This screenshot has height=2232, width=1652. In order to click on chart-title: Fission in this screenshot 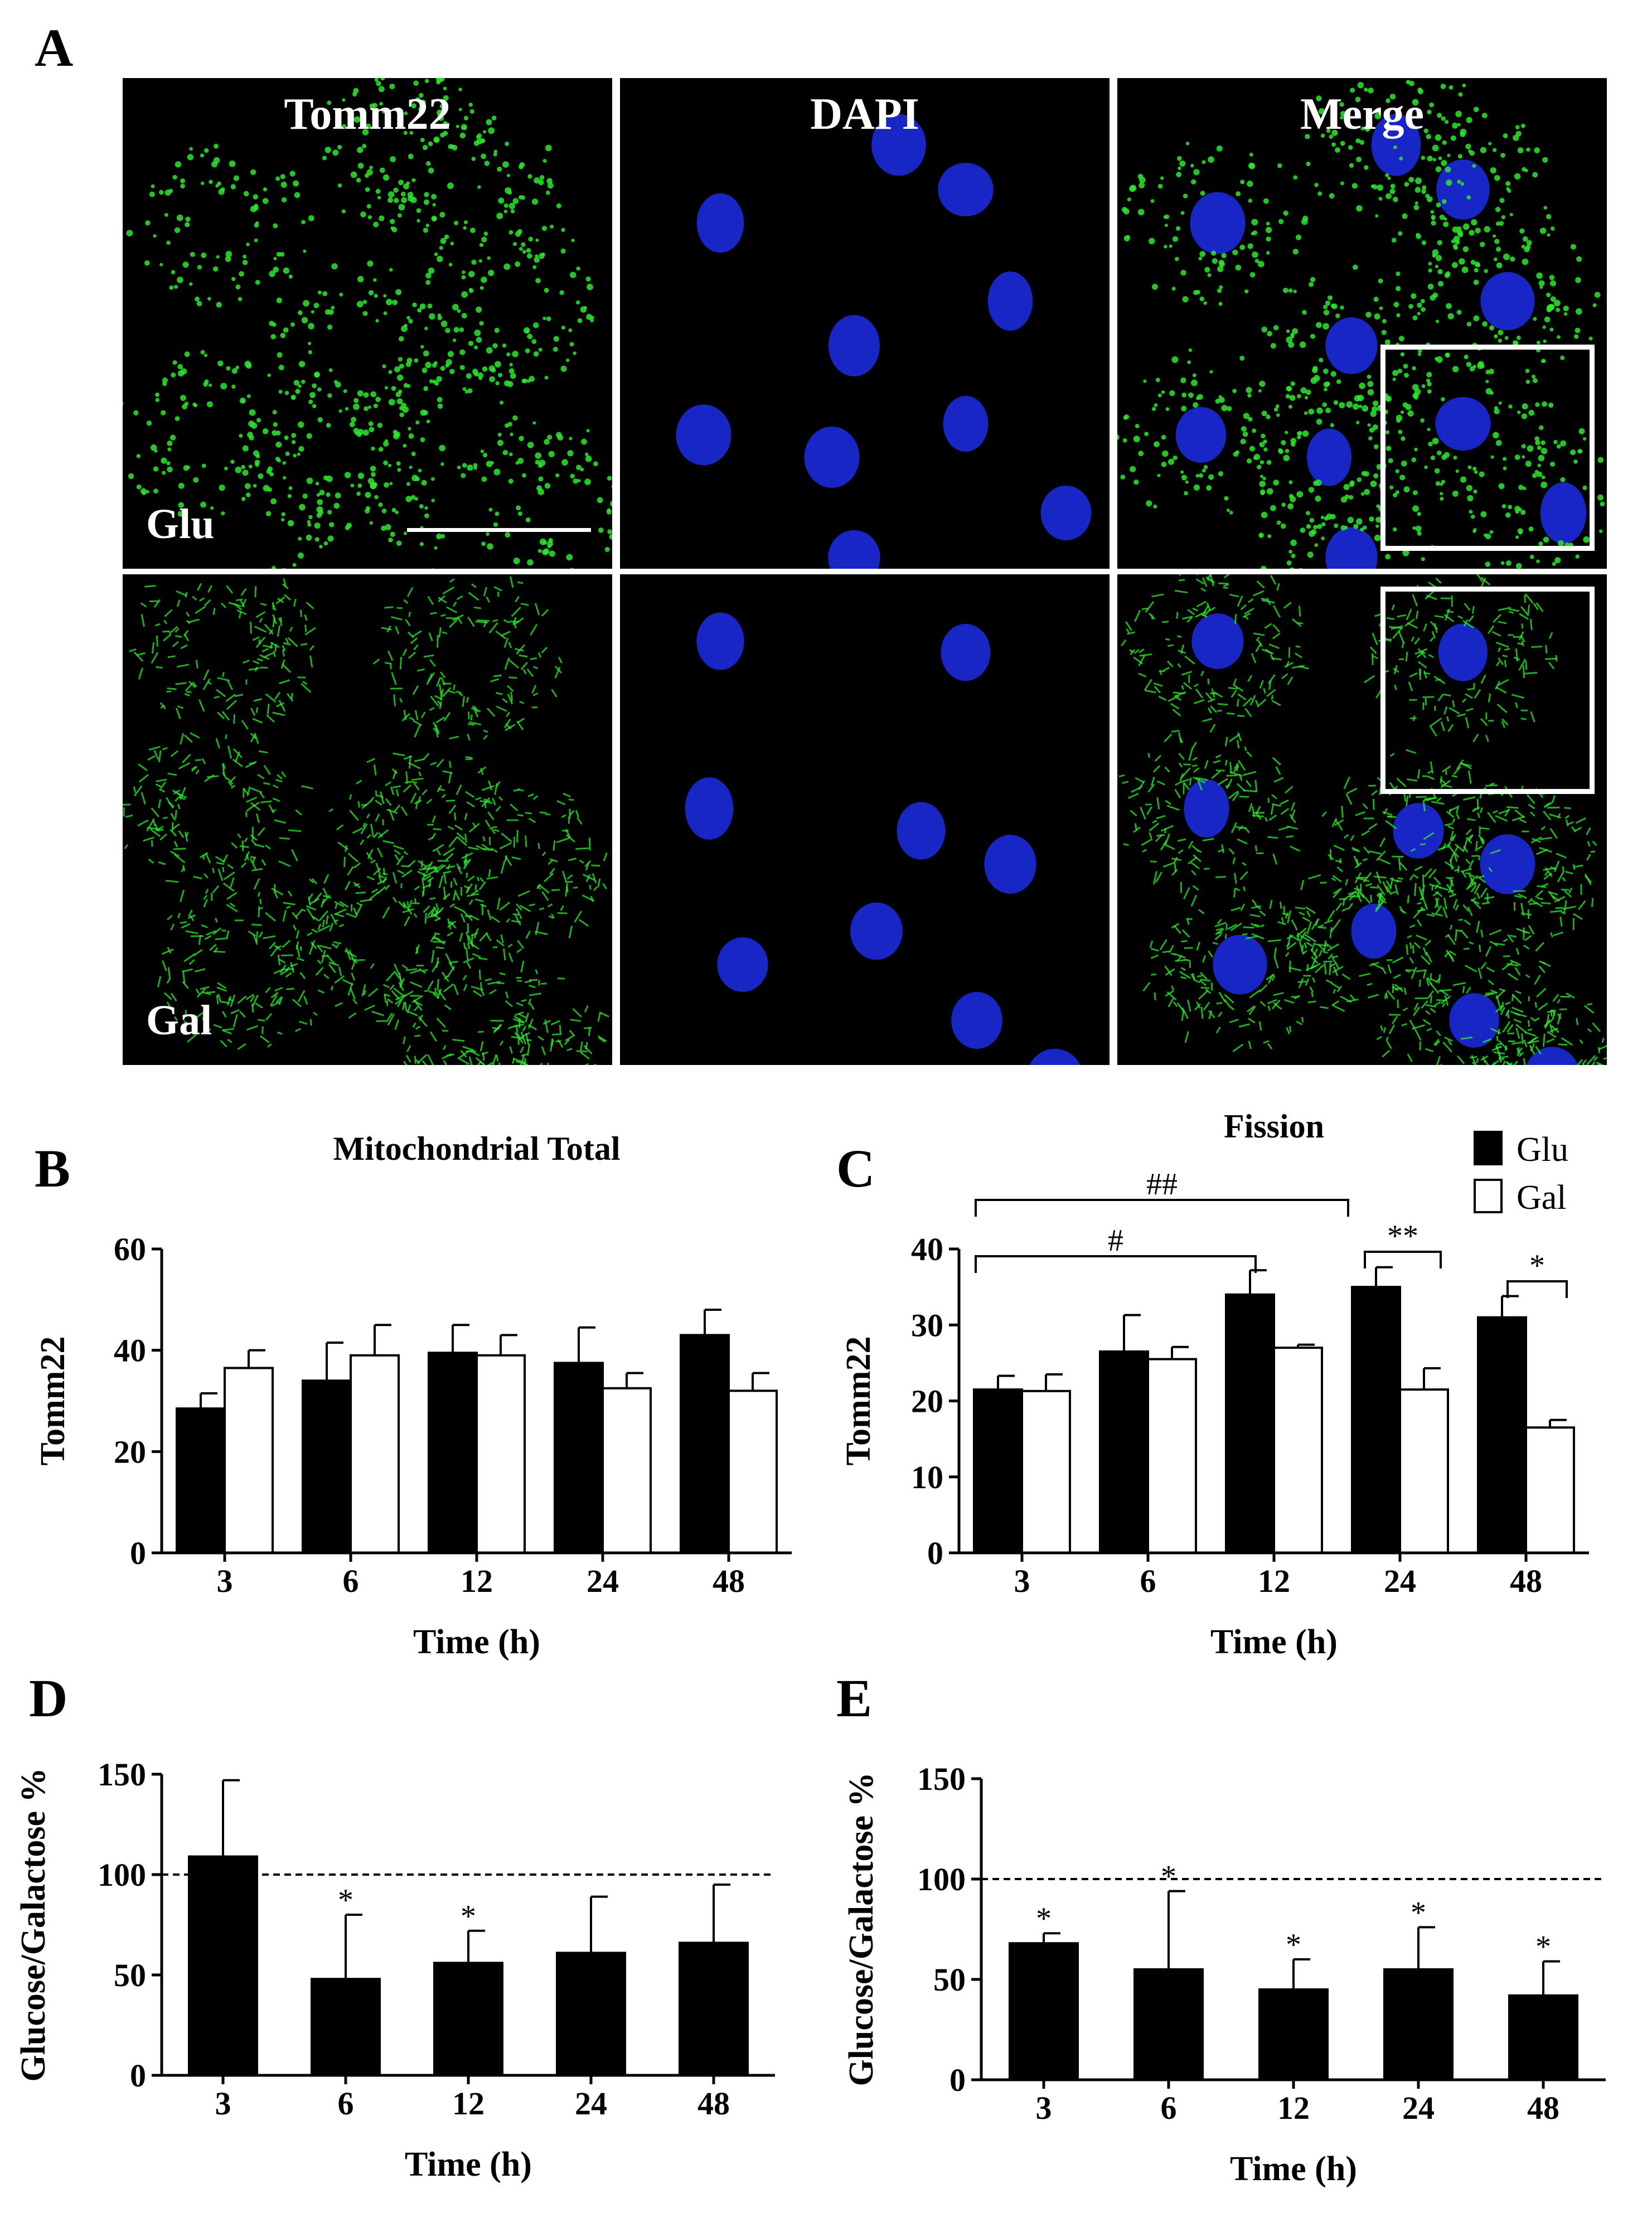, I will do `click(1274, 1126)`.